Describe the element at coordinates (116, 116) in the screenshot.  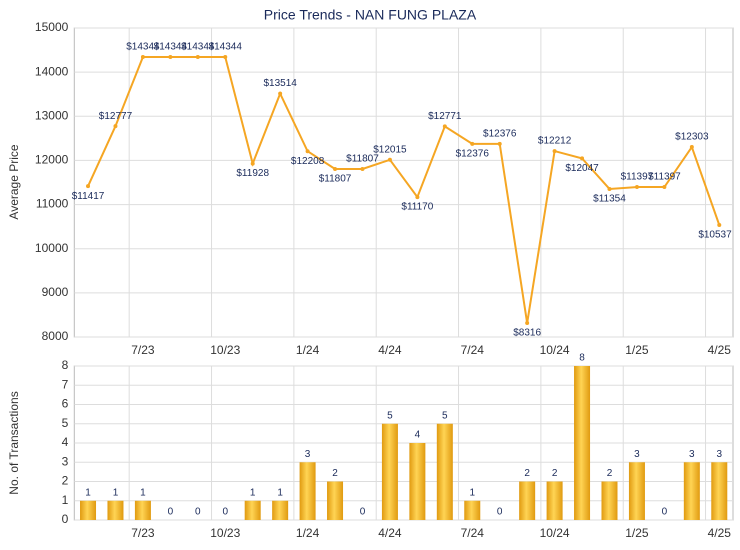
I see `data-label: $12777` at that location.